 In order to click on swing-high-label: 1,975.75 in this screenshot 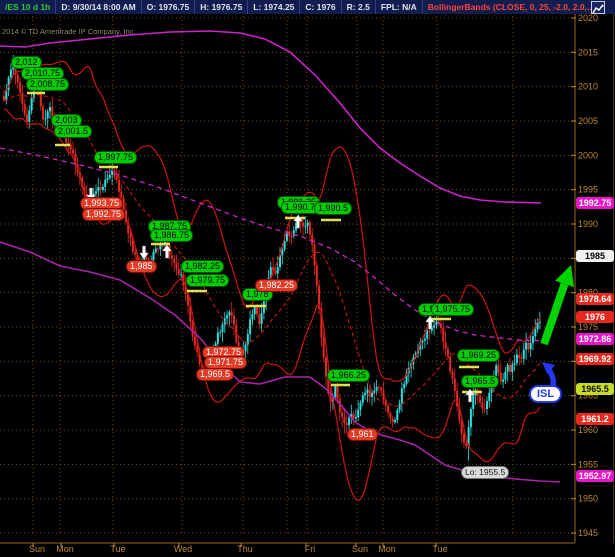, I will do `click(453, 309)`.